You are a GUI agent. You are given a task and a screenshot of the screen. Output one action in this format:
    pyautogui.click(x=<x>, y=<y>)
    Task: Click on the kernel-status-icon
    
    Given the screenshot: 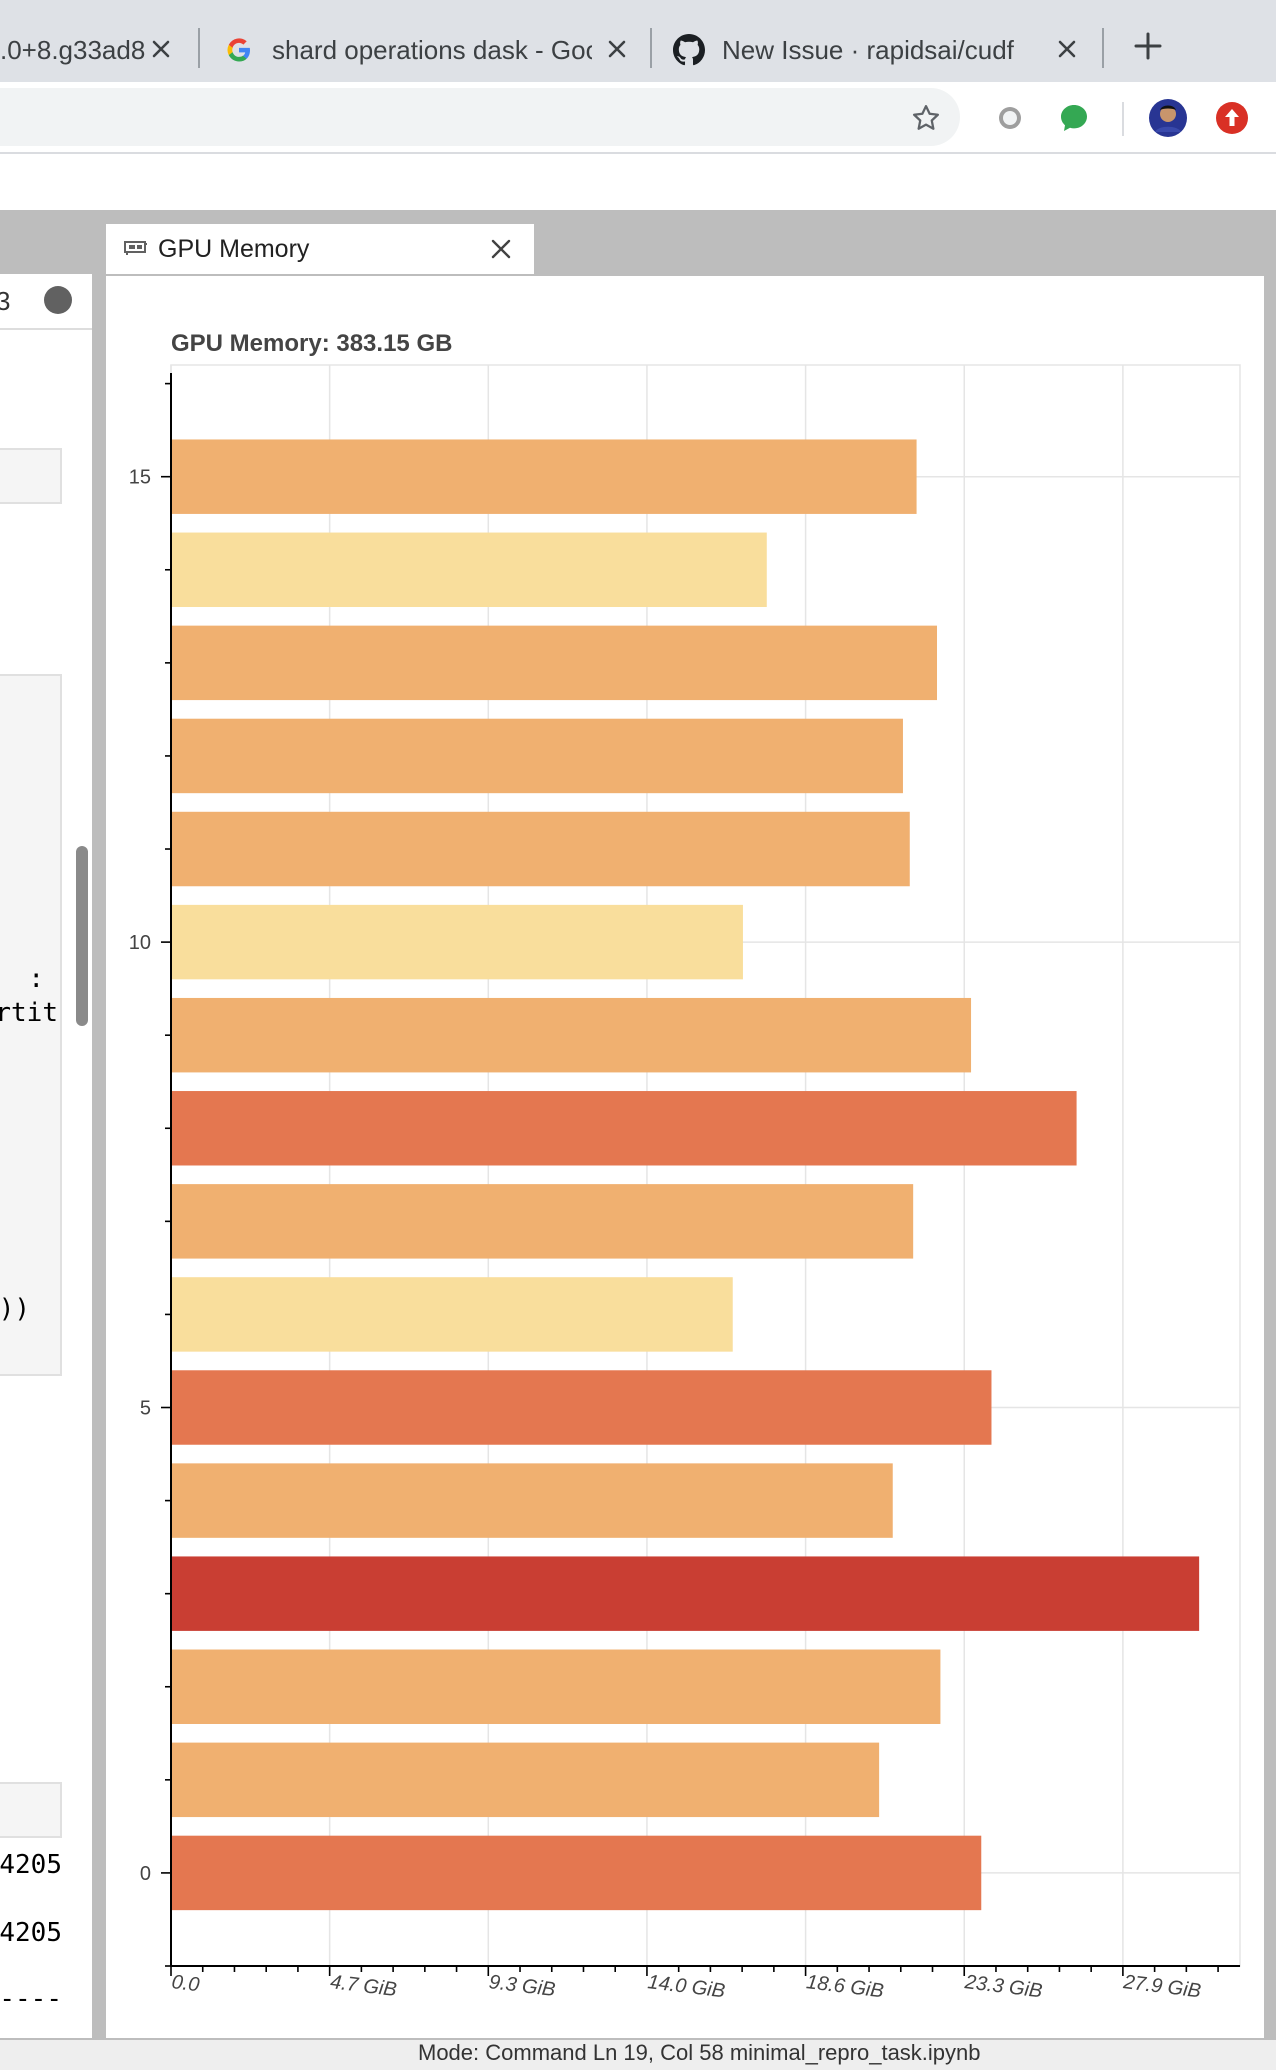 What is the action you would take?
    pyautogui.click(x=58, y=300)
    